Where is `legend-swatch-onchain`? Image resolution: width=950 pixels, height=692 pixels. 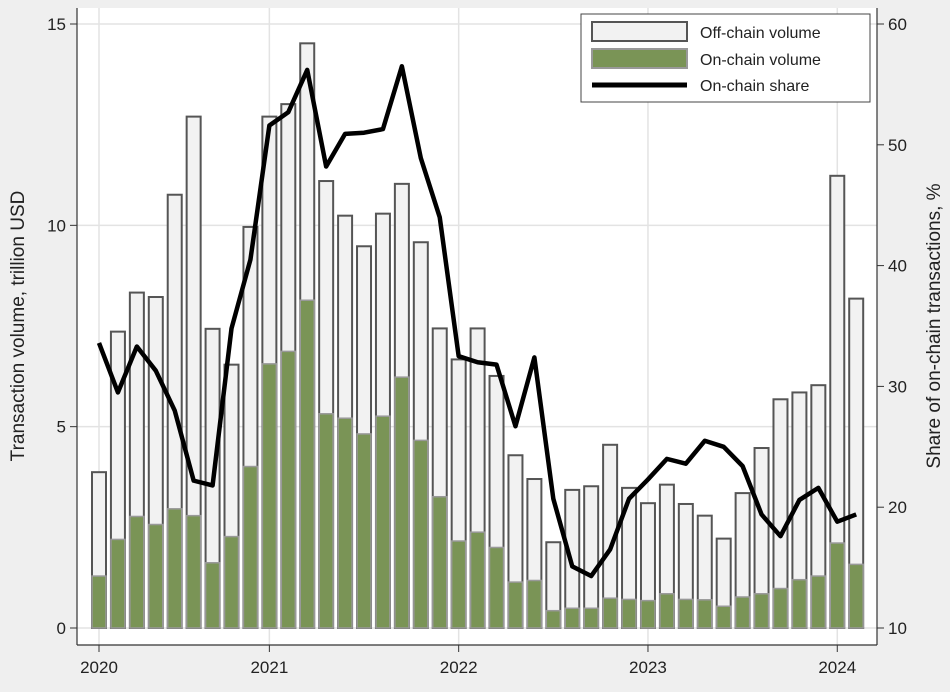
legend-swatch-onchain is located at coordinates (639, 58).